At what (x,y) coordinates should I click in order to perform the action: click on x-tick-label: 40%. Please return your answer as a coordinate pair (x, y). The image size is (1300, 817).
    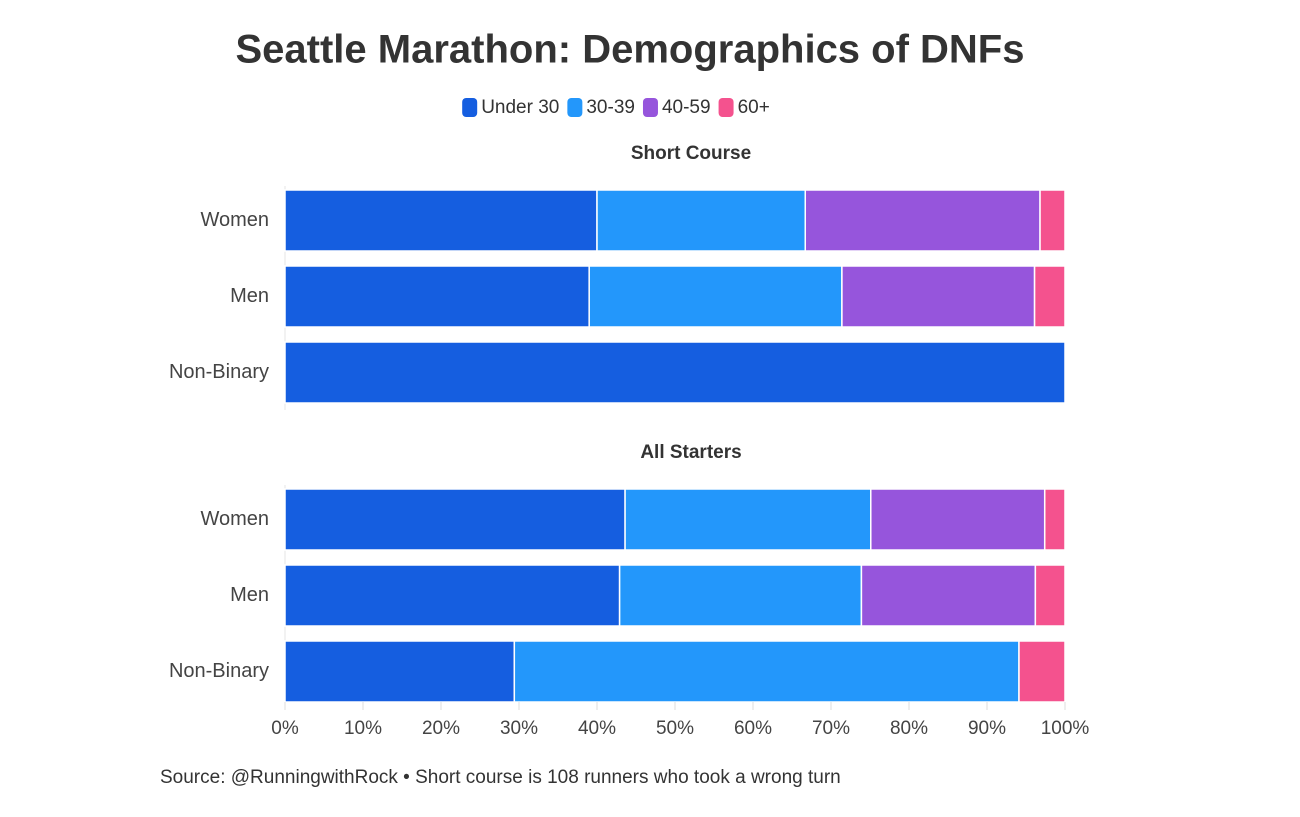
    Looking at the image, I should click on (597, 728).